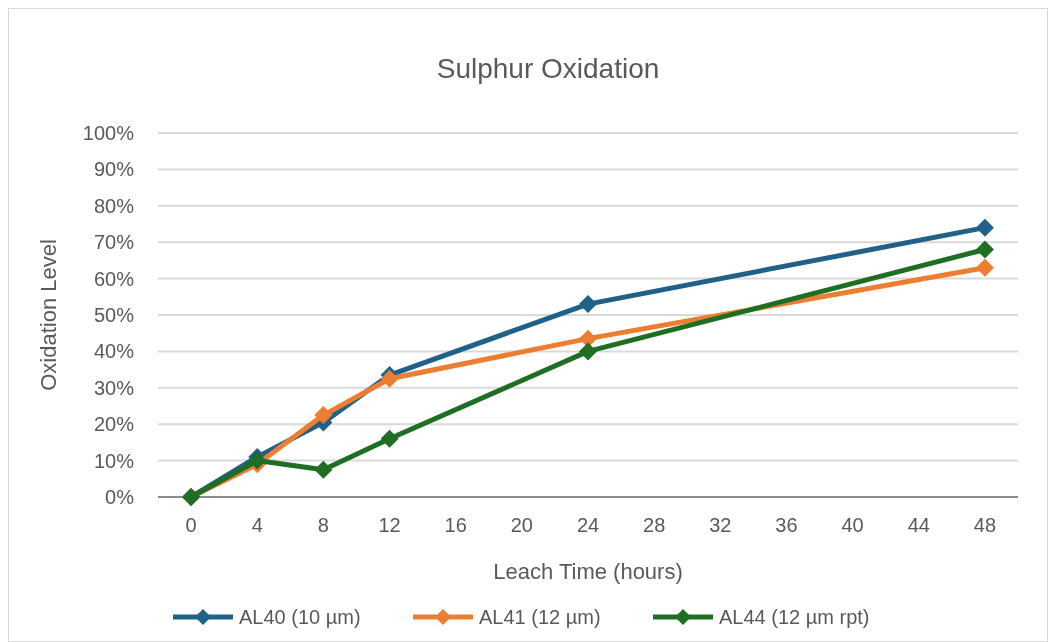  What do you see at coordinates (114, 387) in the screenshot?
I see `y-tick-label: 30%` at bounding box center [114, 387].